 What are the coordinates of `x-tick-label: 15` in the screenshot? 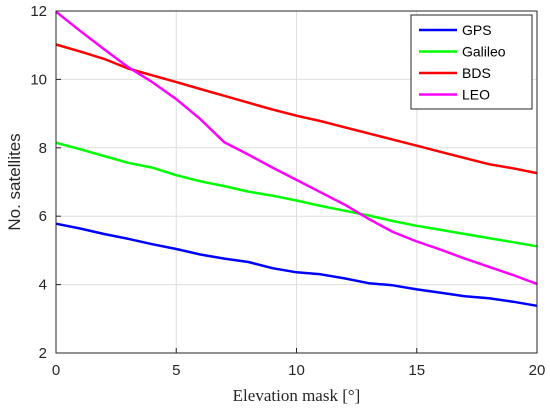 It's located at (416, 370).